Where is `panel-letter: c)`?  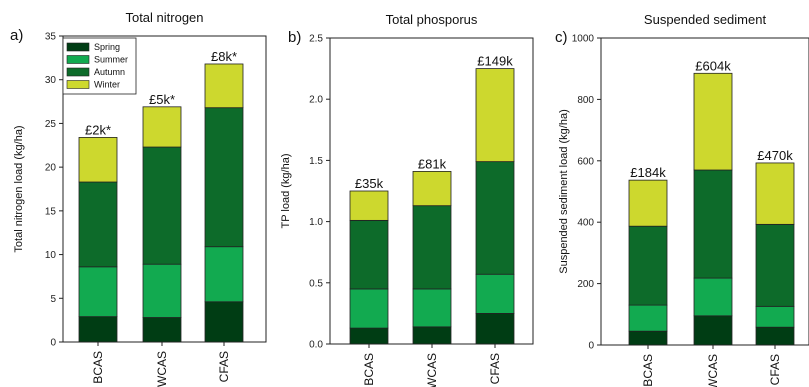
panel-letter: c) is located at coordinates (561, 37).